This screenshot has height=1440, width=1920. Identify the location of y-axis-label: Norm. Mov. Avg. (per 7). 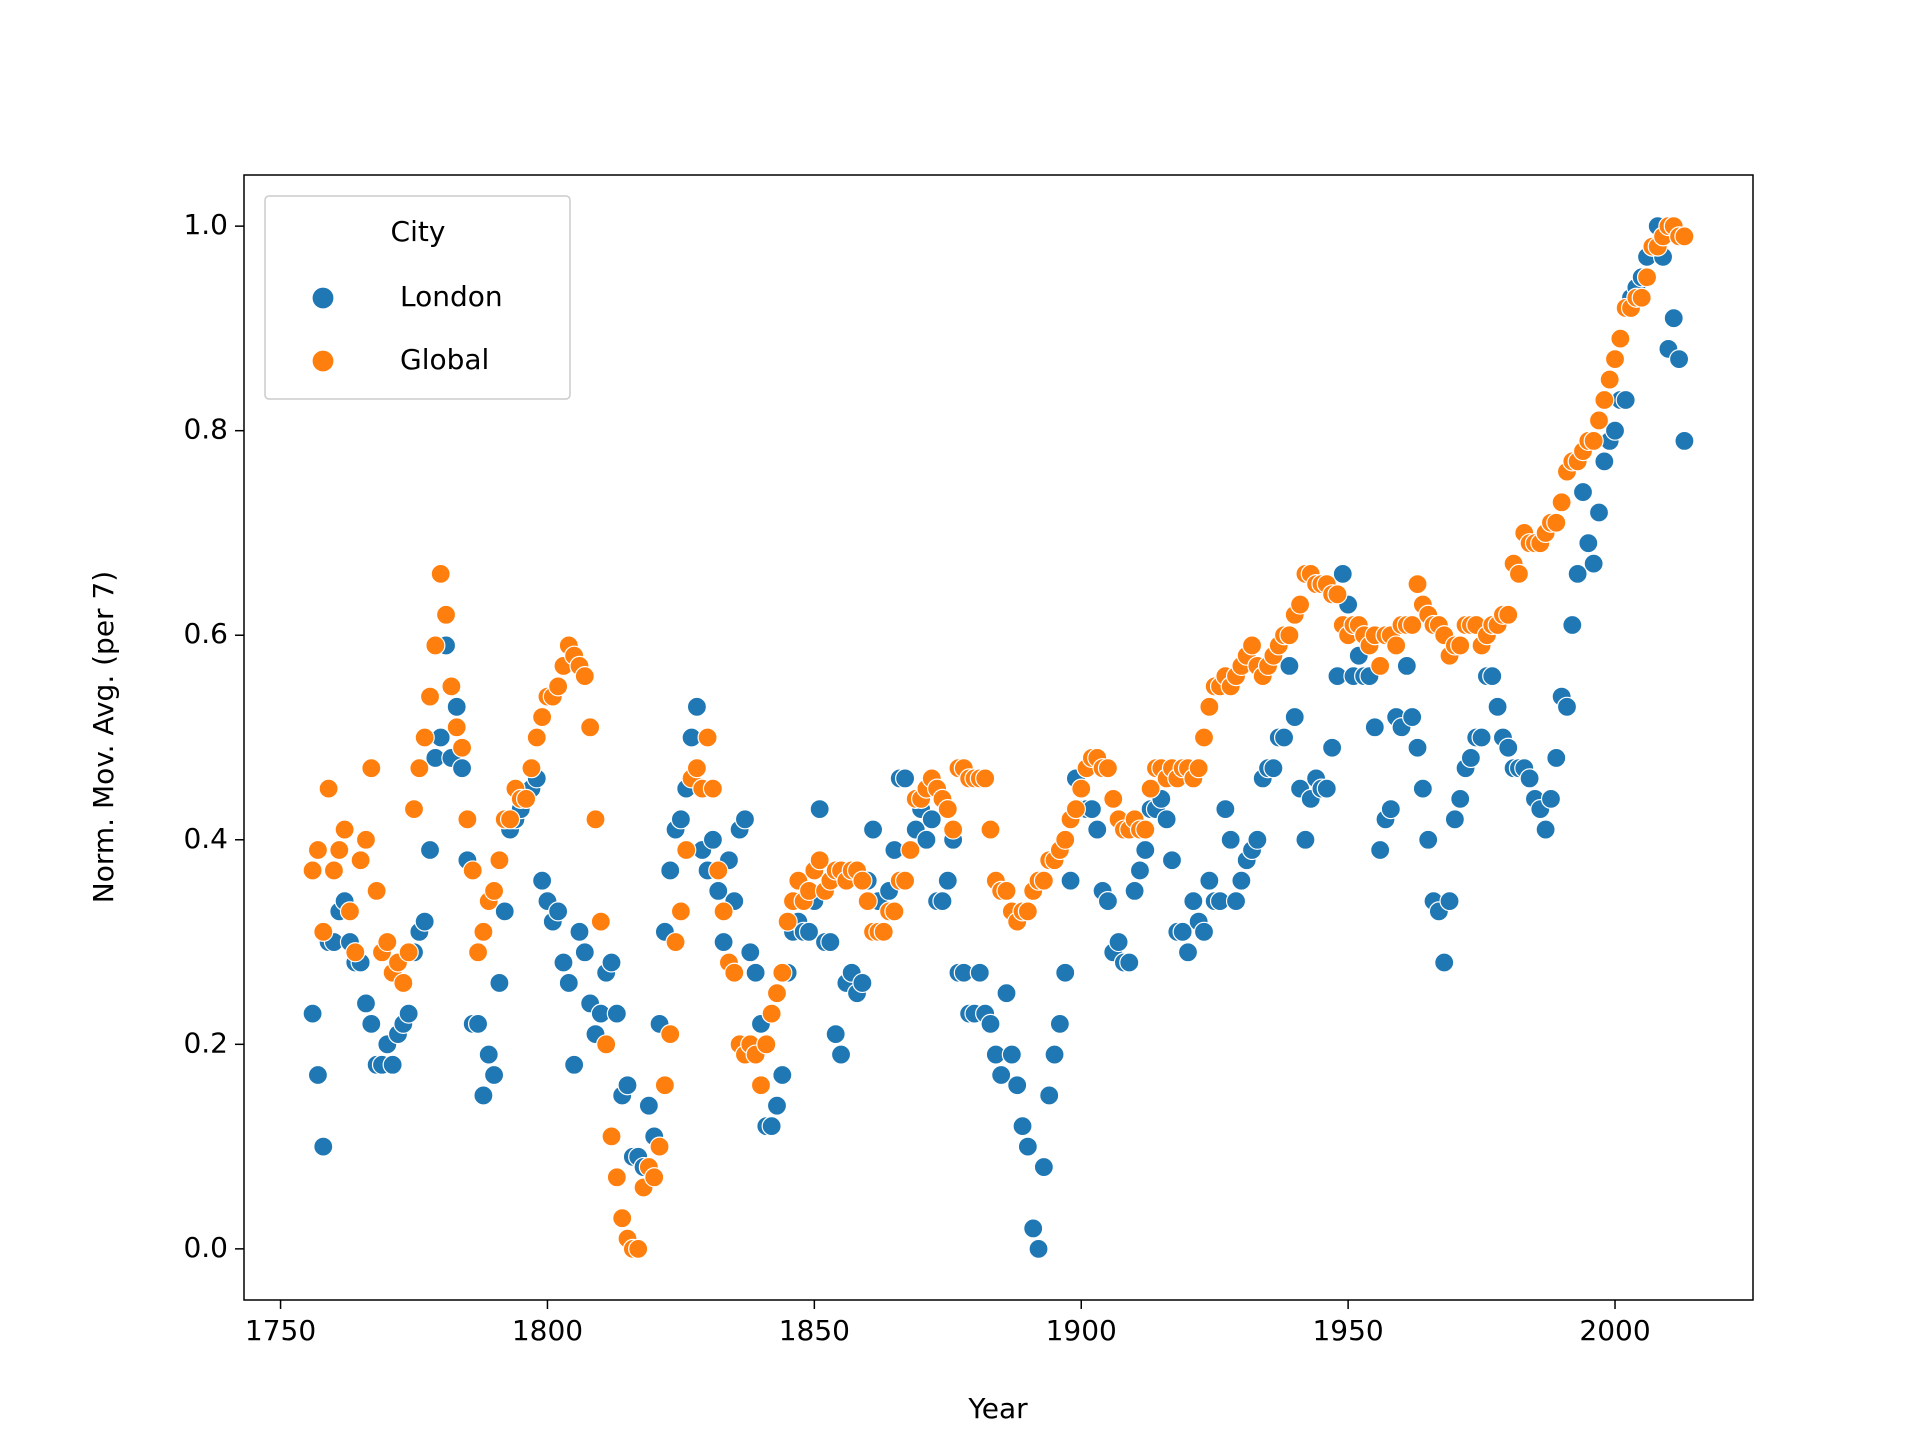
(103, 737).